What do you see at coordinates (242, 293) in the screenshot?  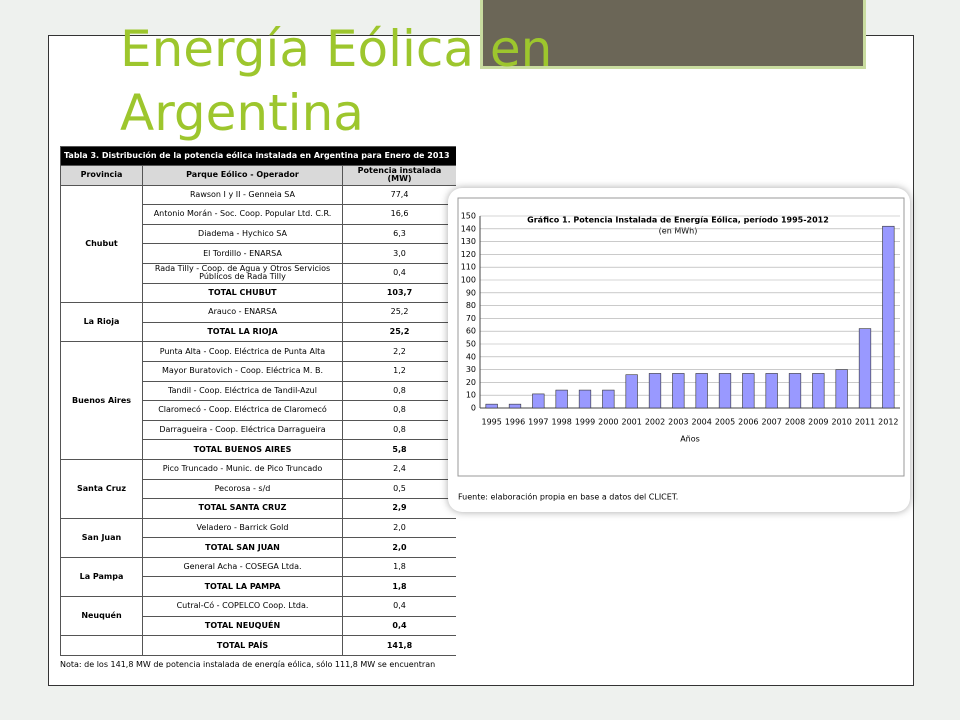 I see `total-label: TOTAL CHUBUT` at bounding box center [242, 293].